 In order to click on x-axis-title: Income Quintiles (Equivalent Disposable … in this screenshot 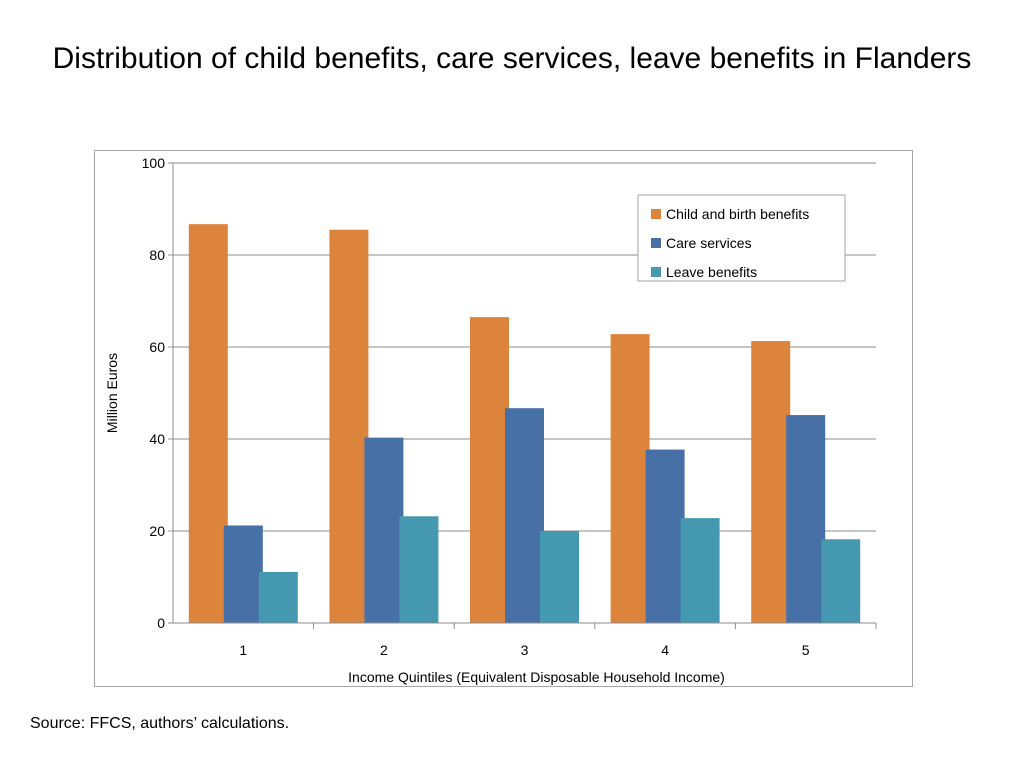, I will do `click(536, 677)`.